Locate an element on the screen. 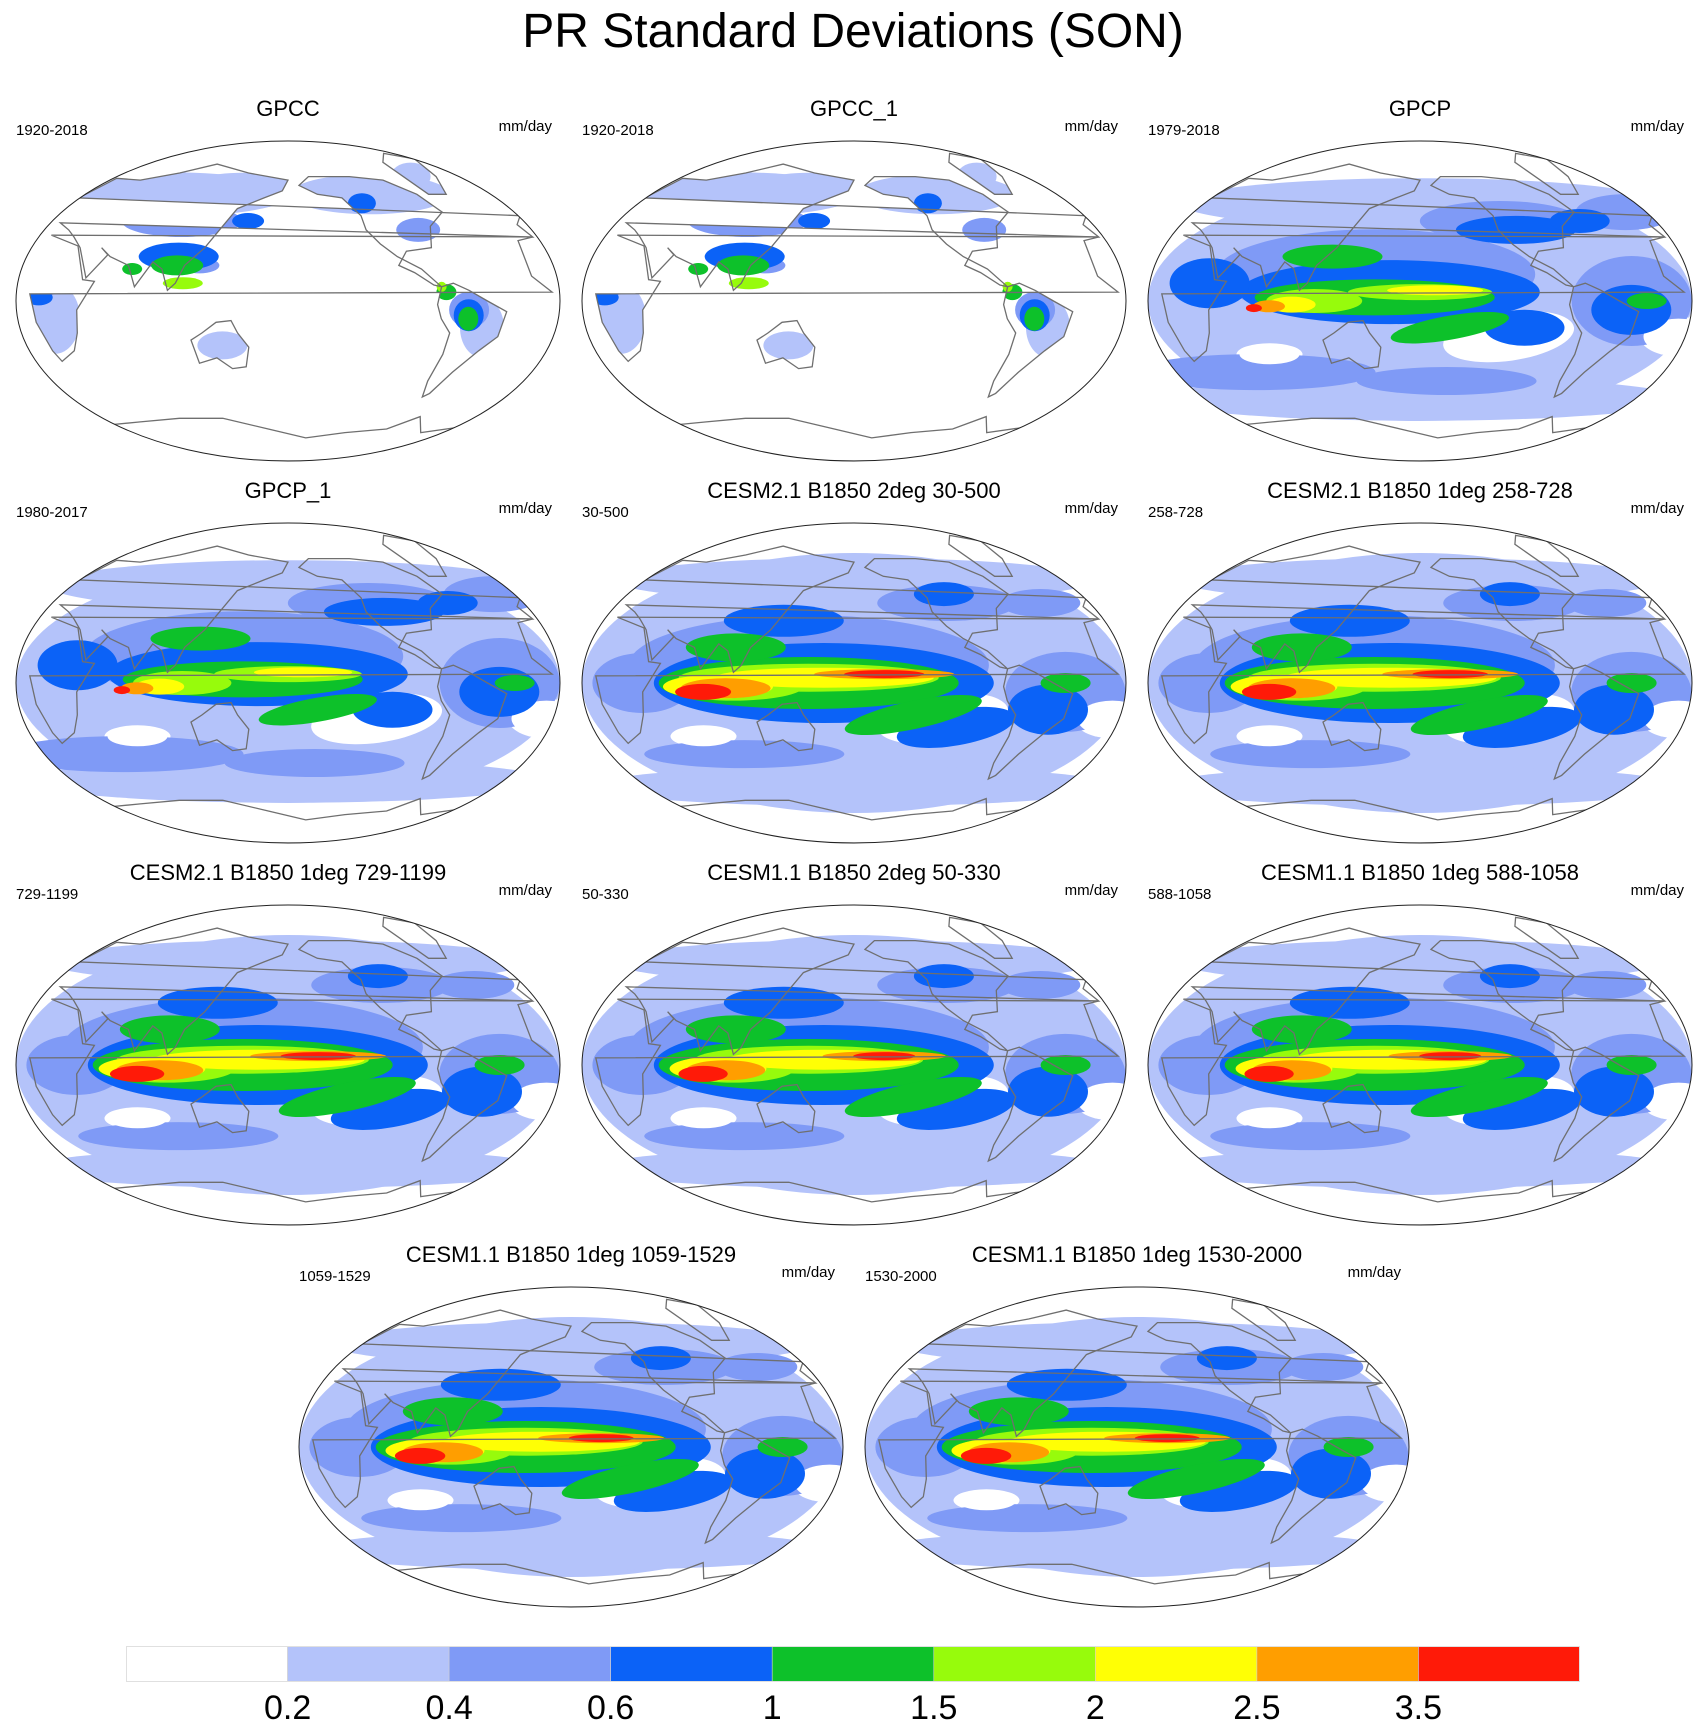  panel-title: CESM1.1 B1850 1deg 588-1058 is located at coordinates (1419, 872).